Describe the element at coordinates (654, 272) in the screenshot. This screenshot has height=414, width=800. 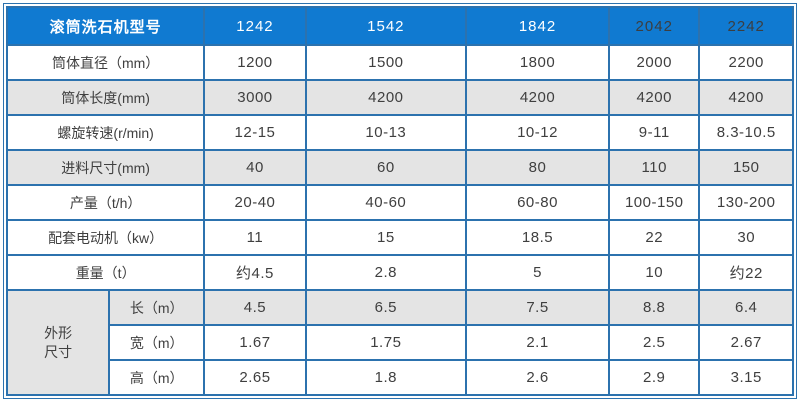
I see `table-cell: 10` at that location.